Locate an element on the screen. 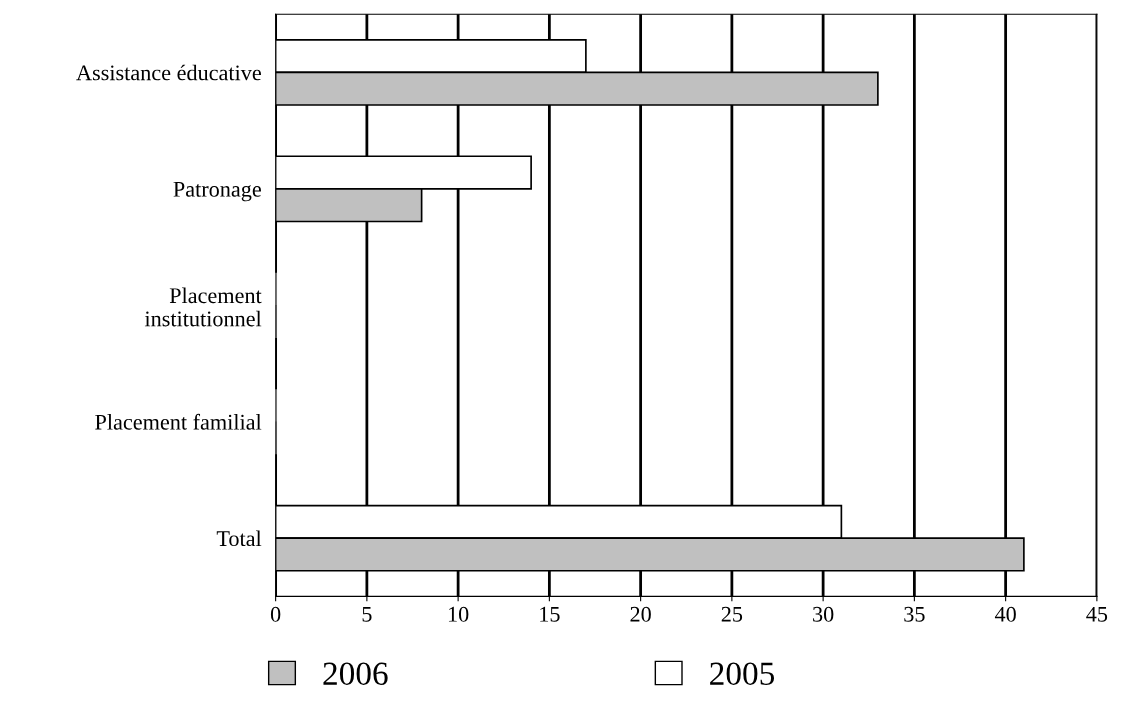 The image size is (1125, 710). legend-label: 2006 is located at coordinates (355, 673).